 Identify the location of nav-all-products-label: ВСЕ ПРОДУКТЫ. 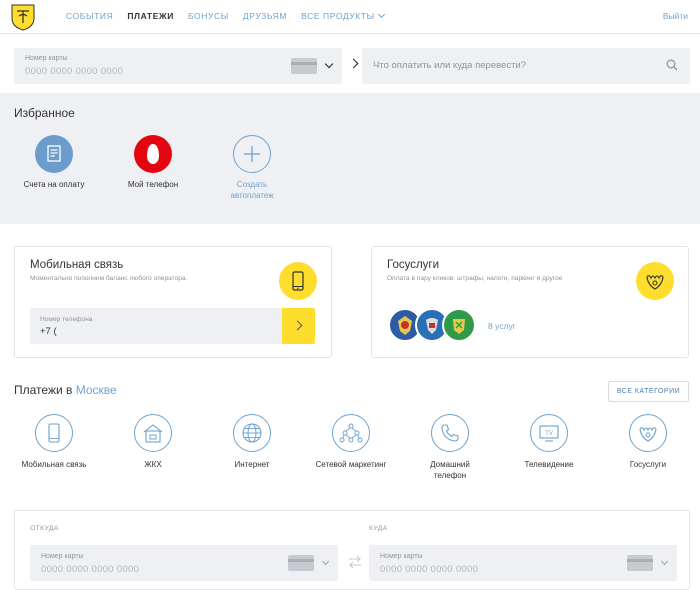
(338, 16).